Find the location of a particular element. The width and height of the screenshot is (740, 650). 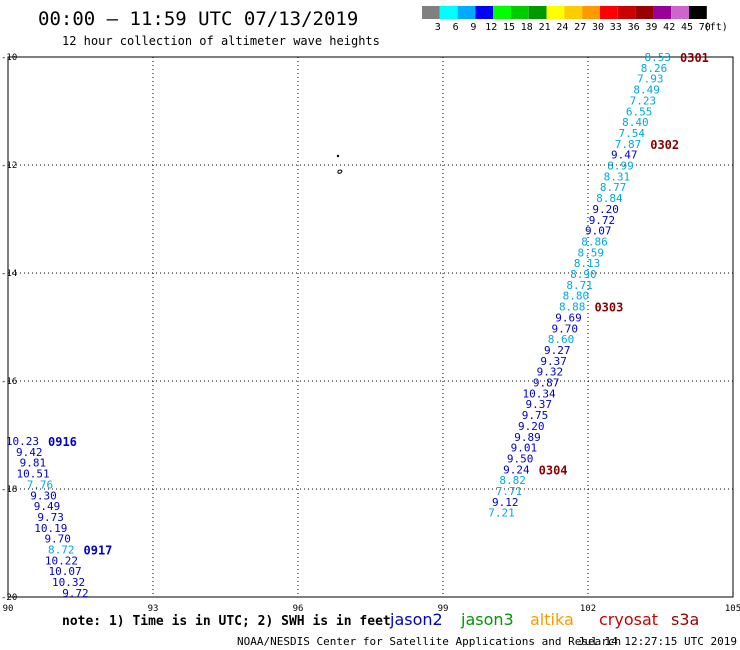

pass-time-label: 0302 is located at coordinates (664, 145).